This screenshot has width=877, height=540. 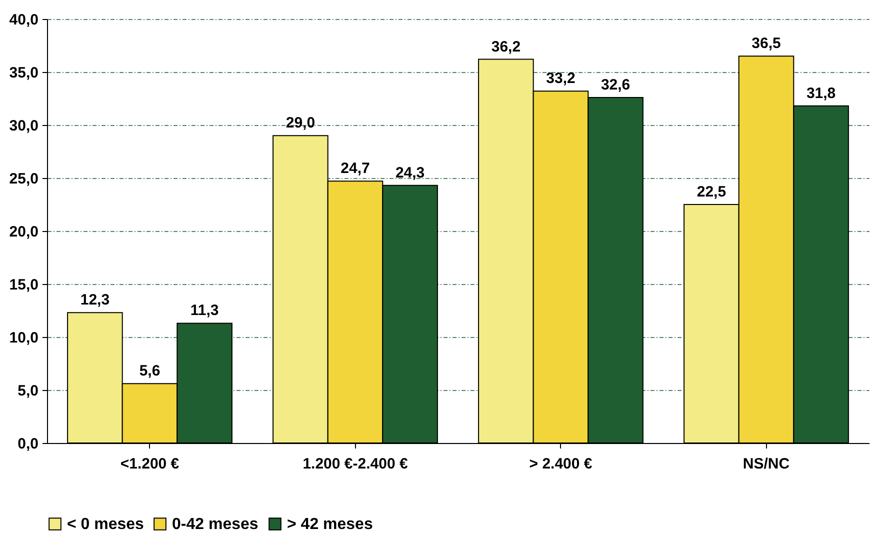 What do you see at coordinates (410, 173) in the screenshot?
I see `data-label: 24,3` at bounding box center [410, 173].